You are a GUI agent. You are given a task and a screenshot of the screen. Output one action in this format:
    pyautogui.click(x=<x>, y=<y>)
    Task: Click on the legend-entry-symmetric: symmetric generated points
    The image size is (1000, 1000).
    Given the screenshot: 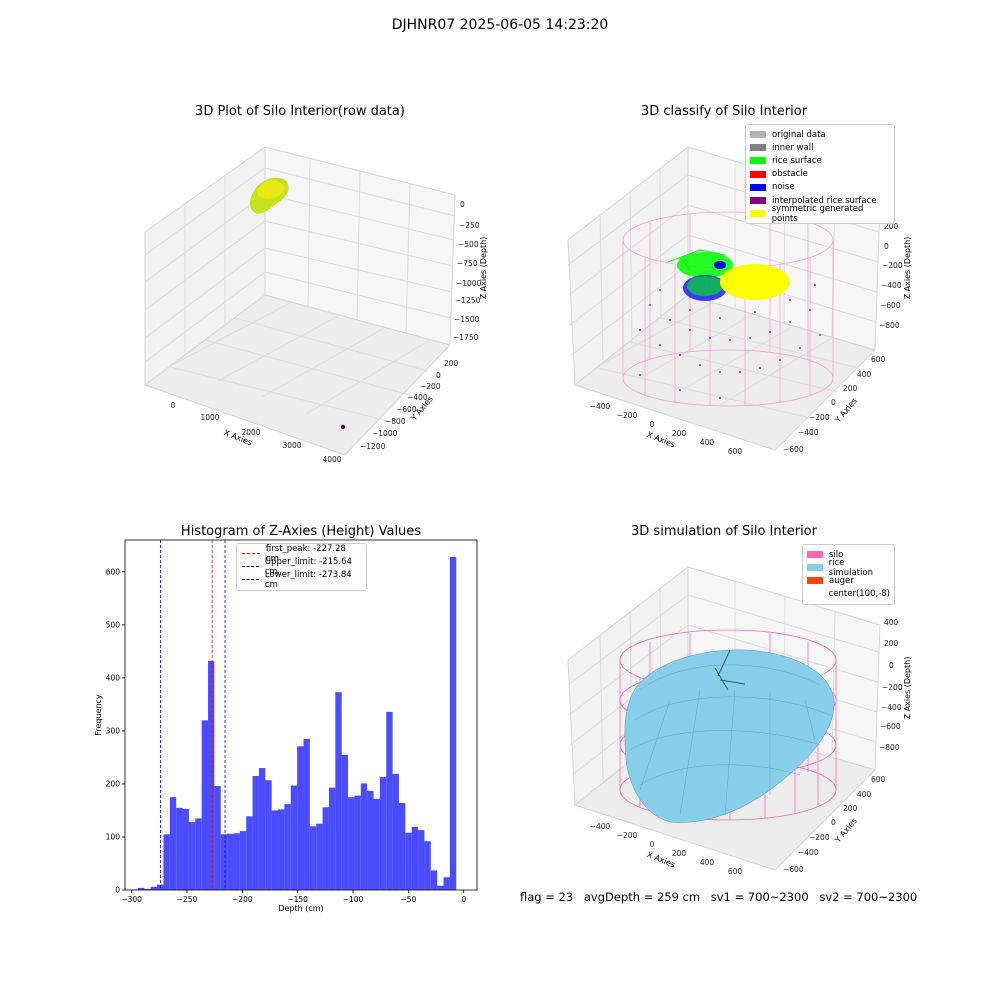 What is the action you would take?
    pyautogui.click(x=820, y=214)
    